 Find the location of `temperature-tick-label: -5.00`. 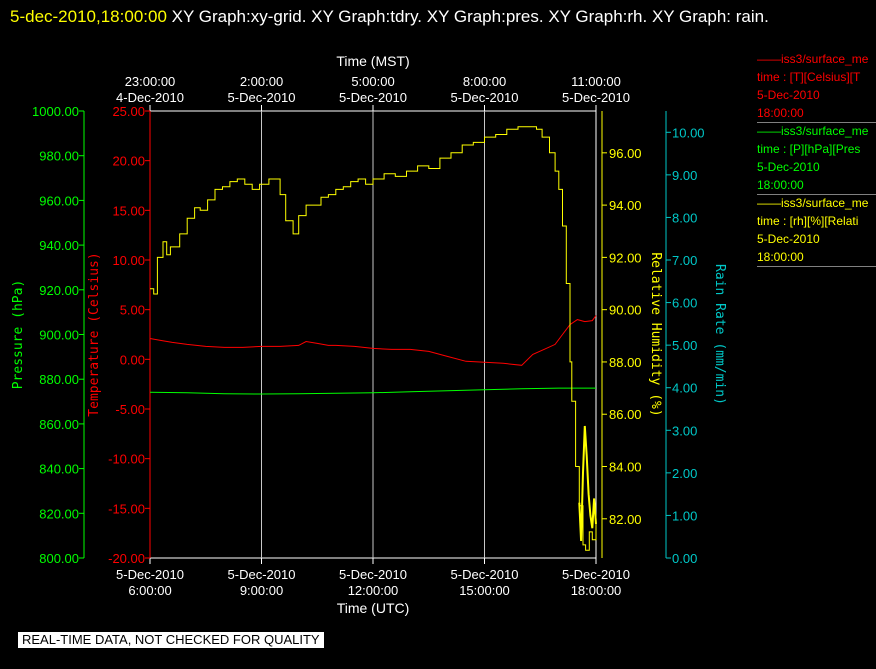

temperature-tick-label: -5.00 is located at coordinates (130, 409).